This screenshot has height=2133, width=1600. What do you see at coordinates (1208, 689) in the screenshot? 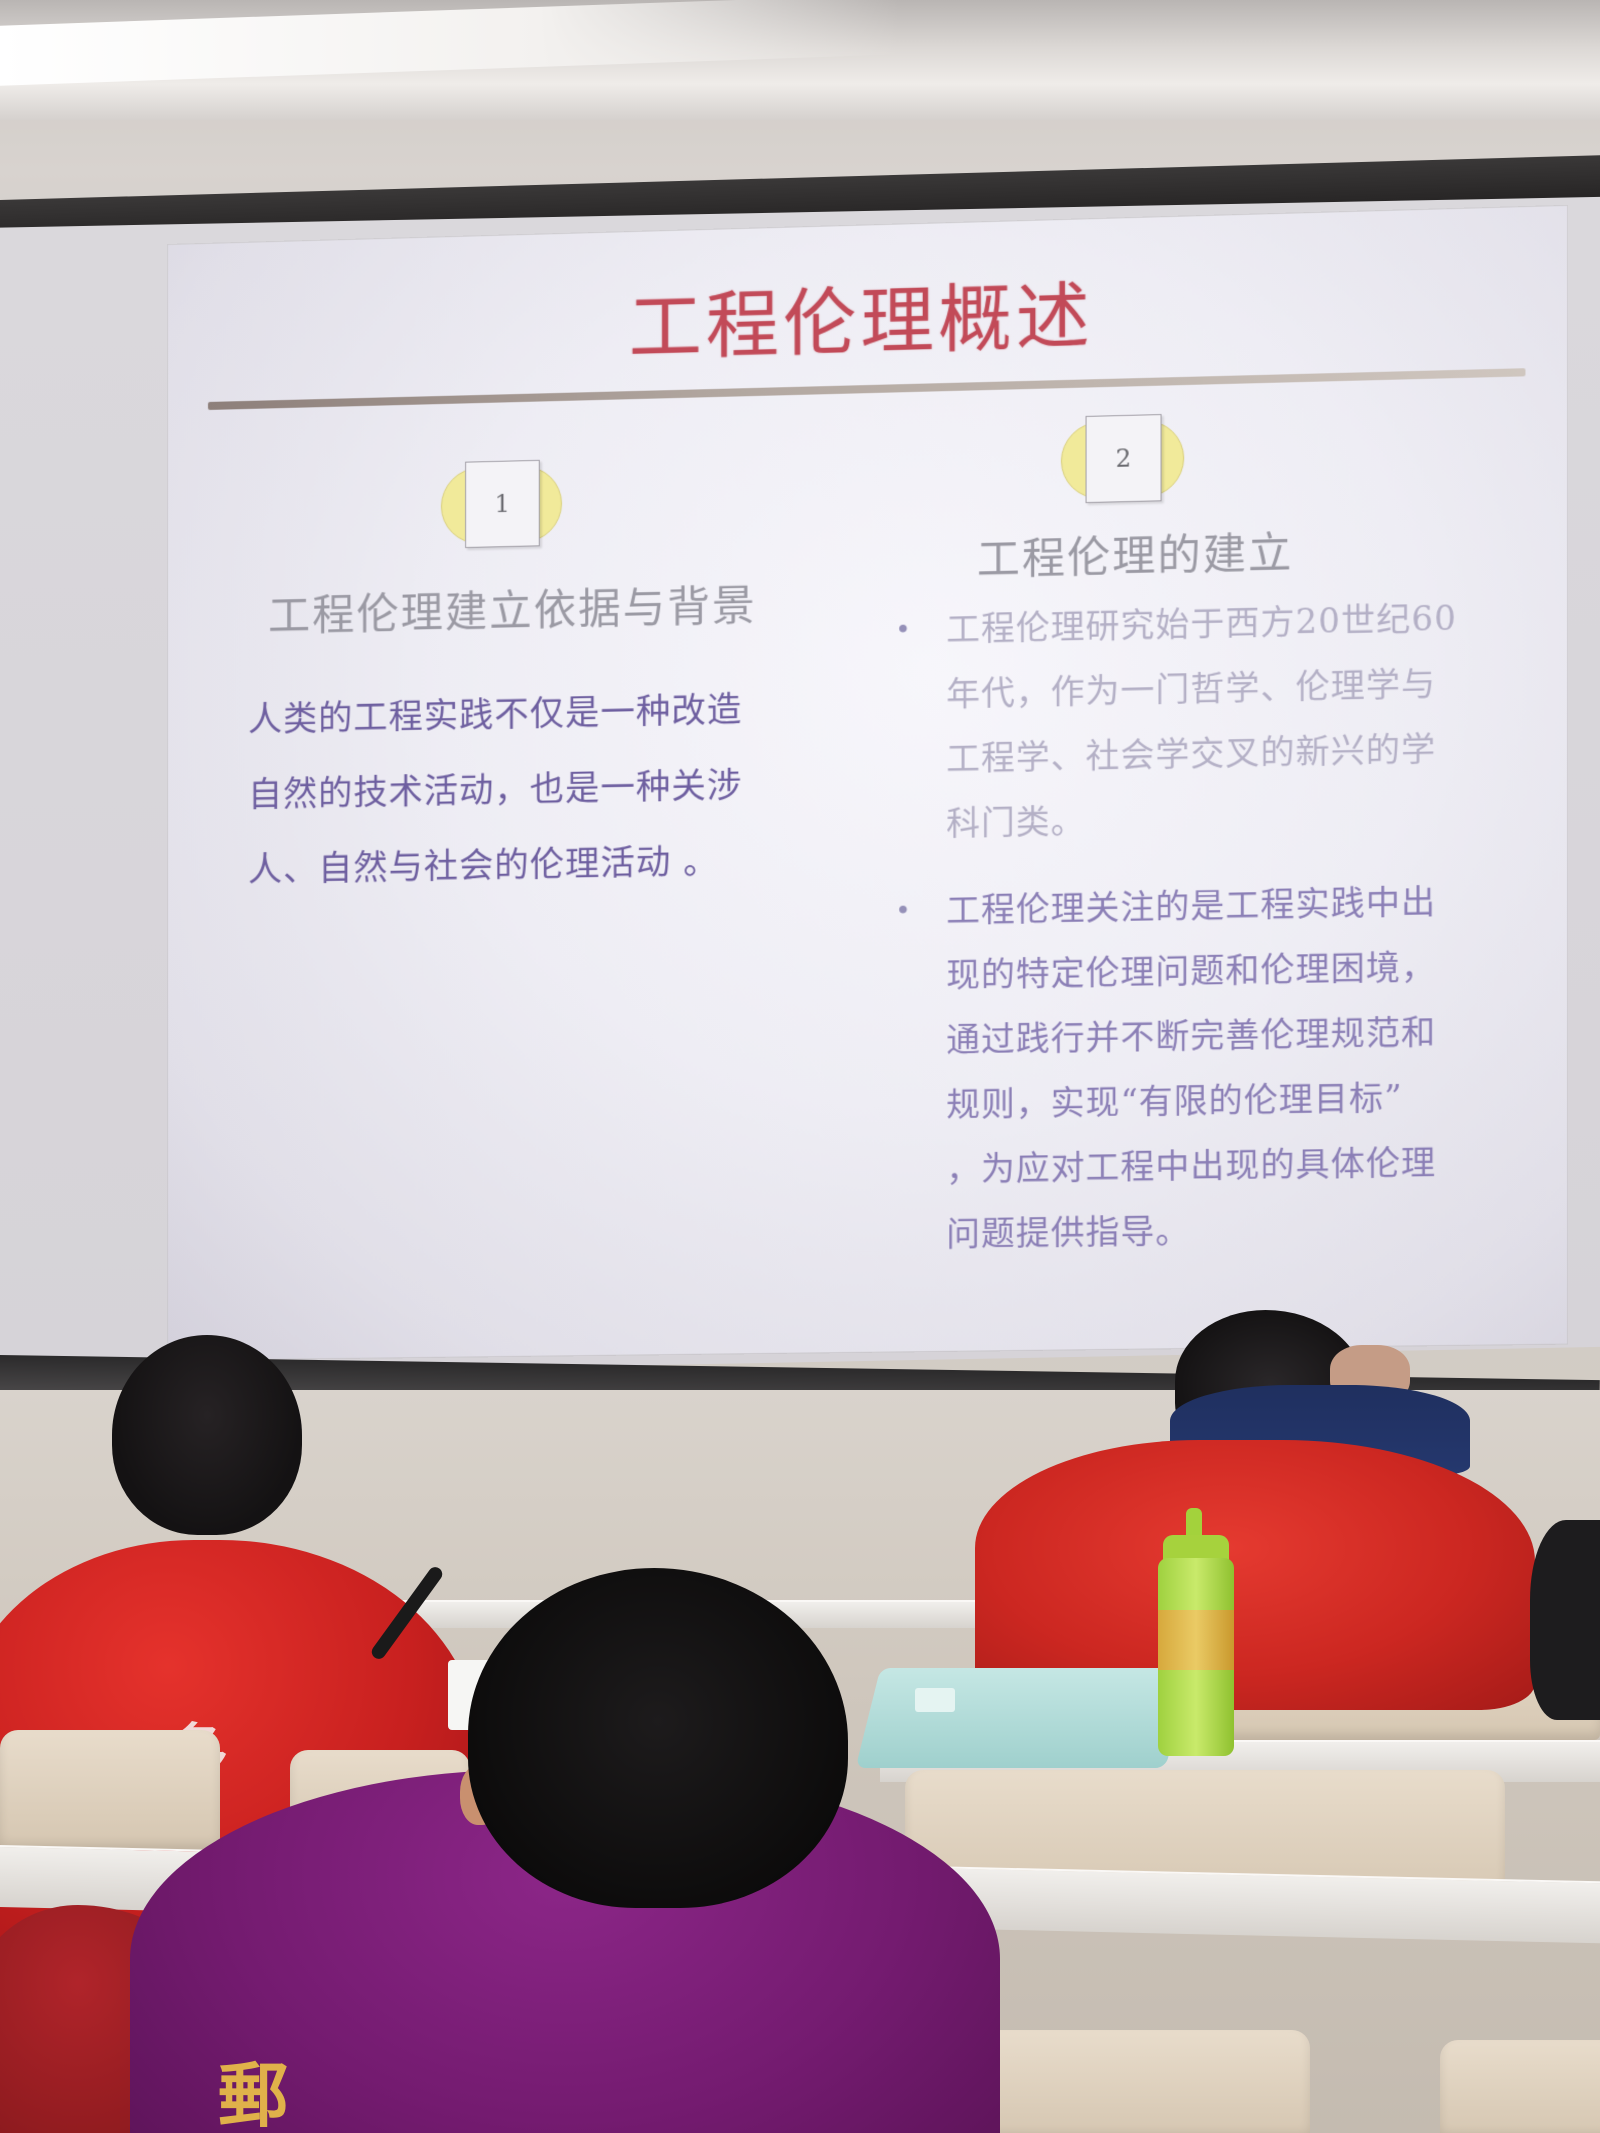
I see `bullet-line: 年代，作为一门哲学、伦理学与` at bounding box center [1208, 689].